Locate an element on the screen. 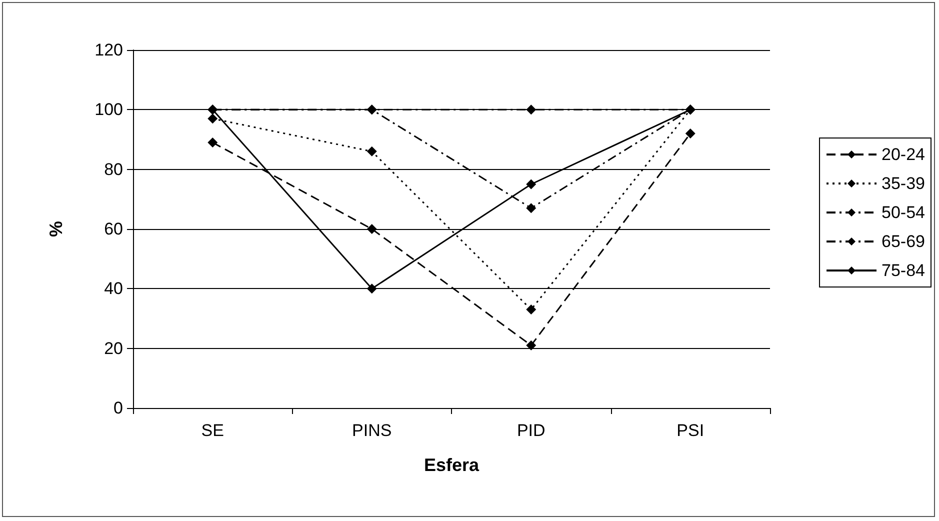 The height and width of the screenshot is (521, 939). y-tick-label: 0 is located at coordinates (118, 408).